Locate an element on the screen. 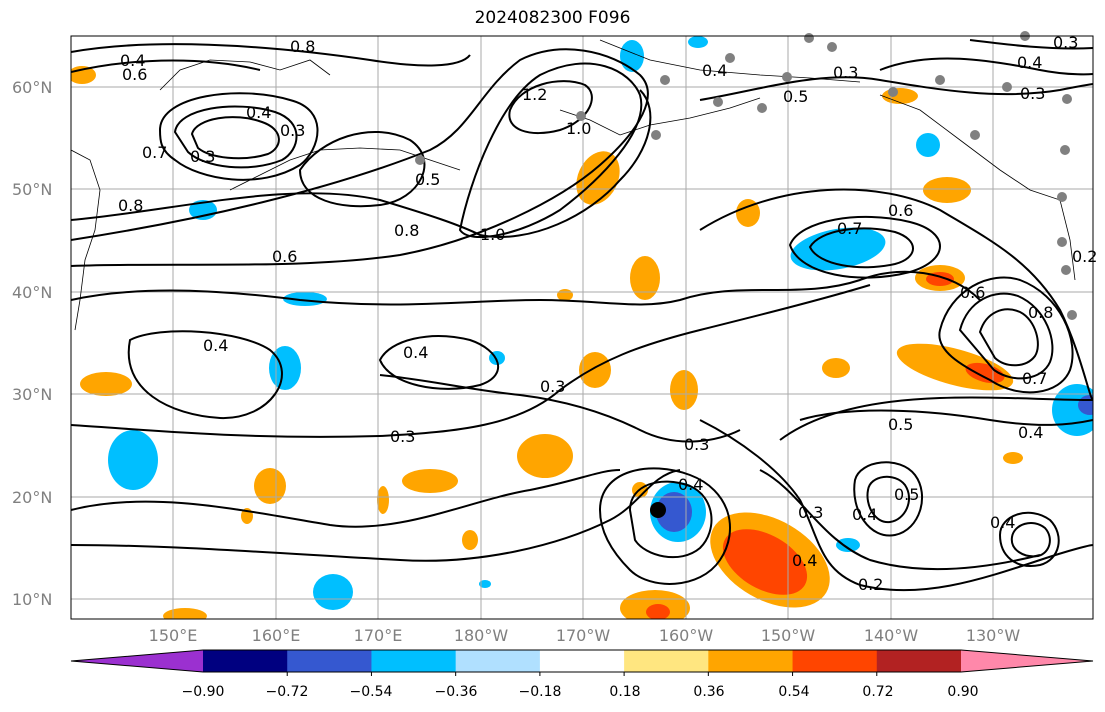  colorbar-tick-label: 0.72 is located at coordinates (878, 692).